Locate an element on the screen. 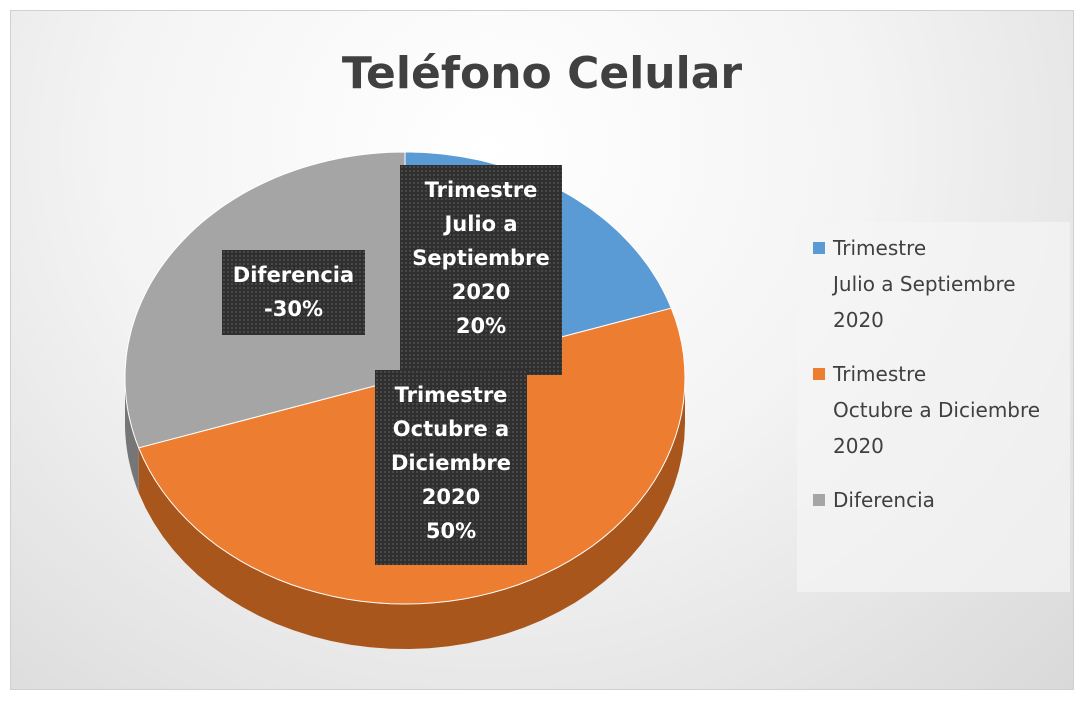 The image size is (1084, 702). data-label-value: -30% is located at coordinates (293, 309).